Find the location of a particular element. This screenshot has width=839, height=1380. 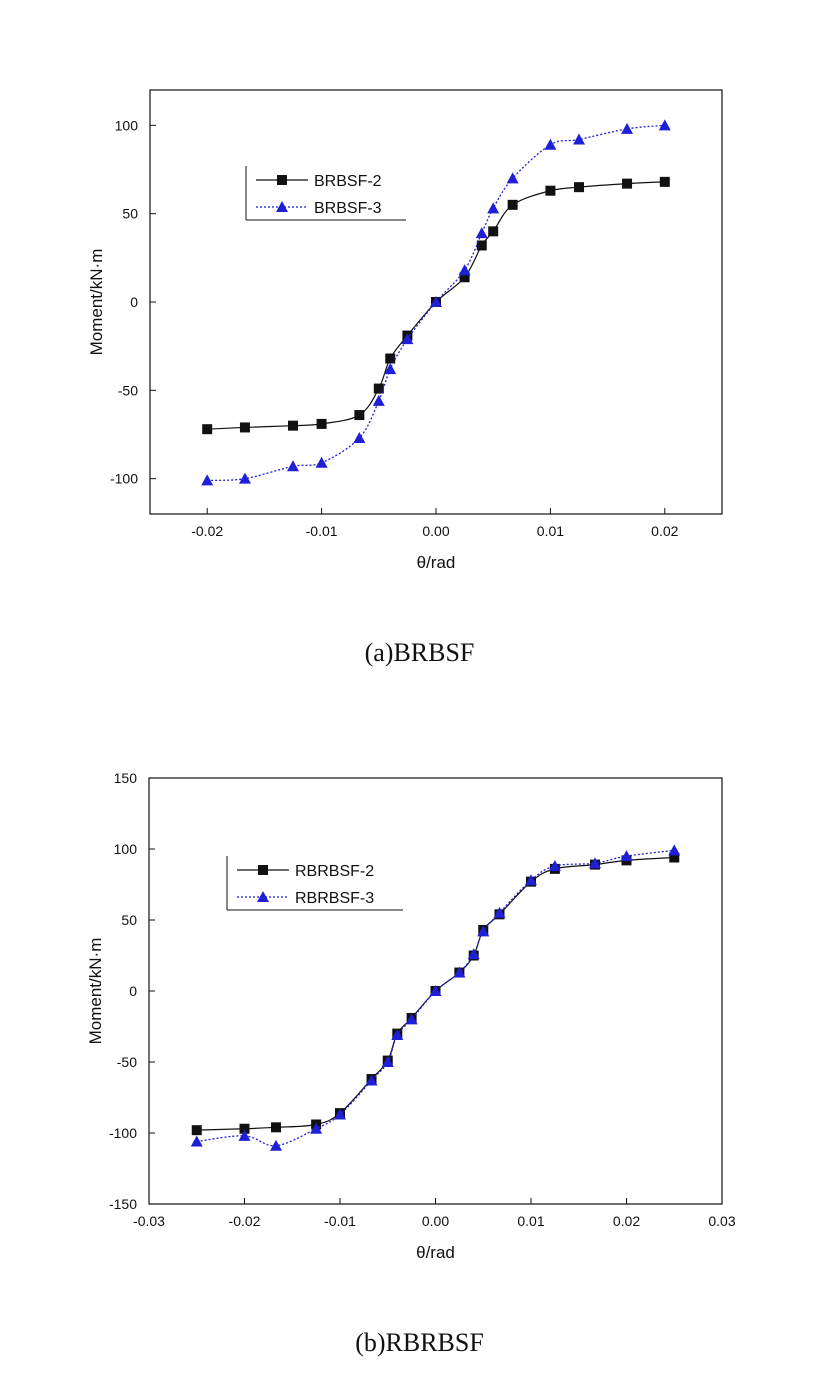

chart-0-y-tick-label: 0 is located at coordinates (134, 302).